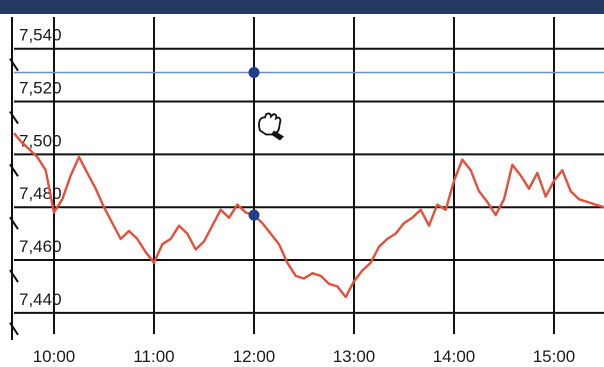 This screenshot has width=604, height=367. I want to click on y-tick-label: 7,440, so click(40, 299).